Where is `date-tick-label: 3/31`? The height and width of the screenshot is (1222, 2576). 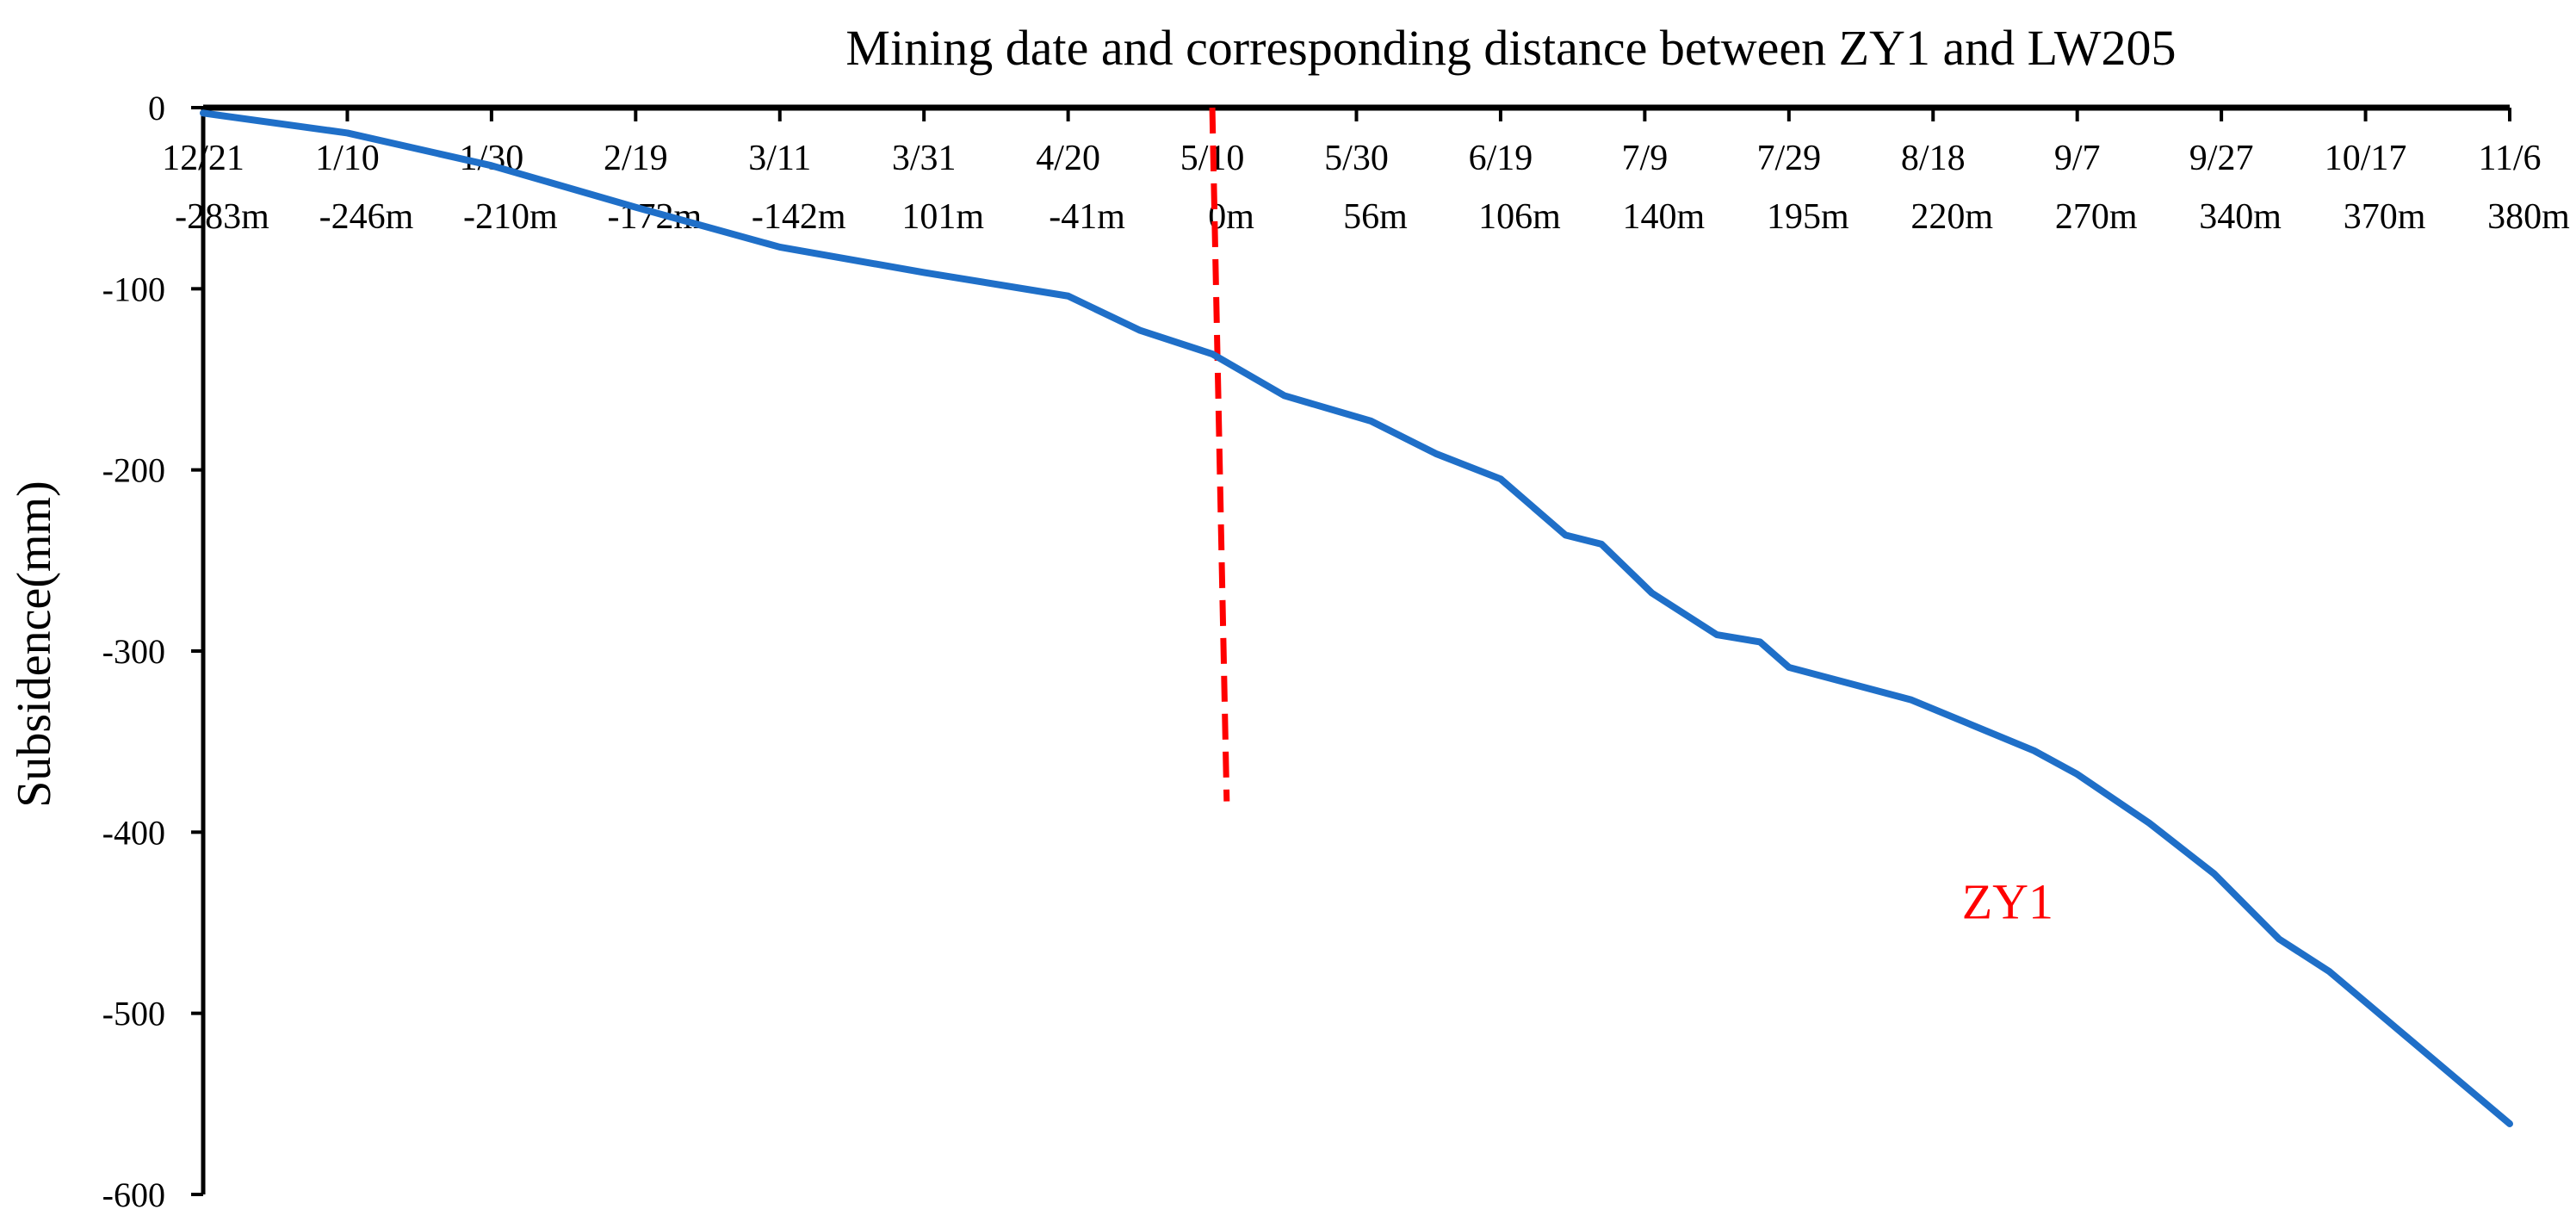 date-tick-label: 3/31 is located at coordinates (925, 158).